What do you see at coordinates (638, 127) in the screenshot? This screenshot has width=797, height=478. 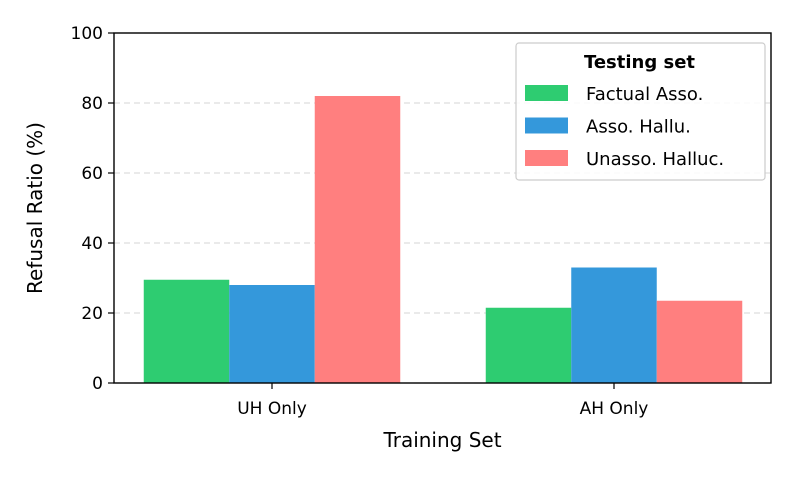 I see `legend-label: Asso. Hallu.` at bounding box center [638, 127].